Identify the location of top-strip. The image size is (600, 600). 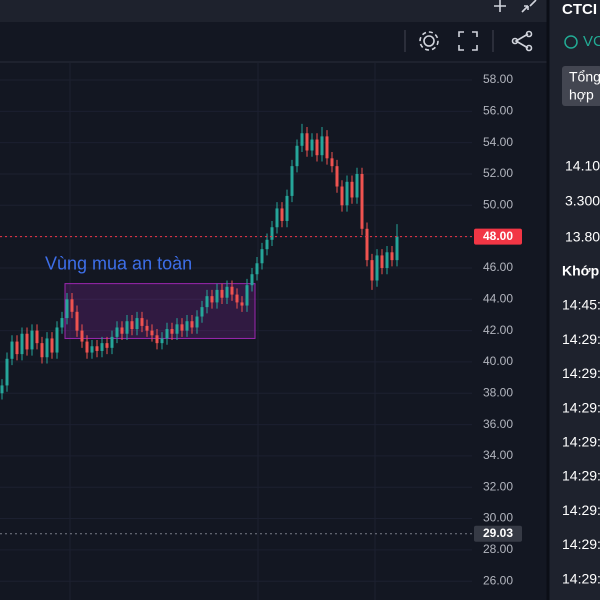
(274, 11).